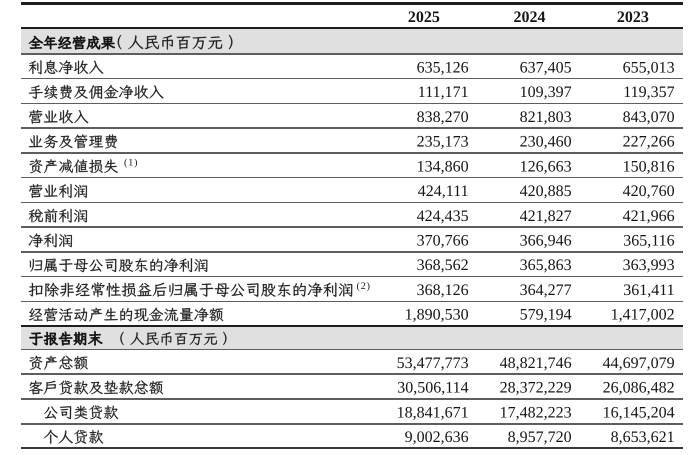 The height and width of the screenshot is (457, 700). I want to click on svg-text: 421,966, so click(649, 216).